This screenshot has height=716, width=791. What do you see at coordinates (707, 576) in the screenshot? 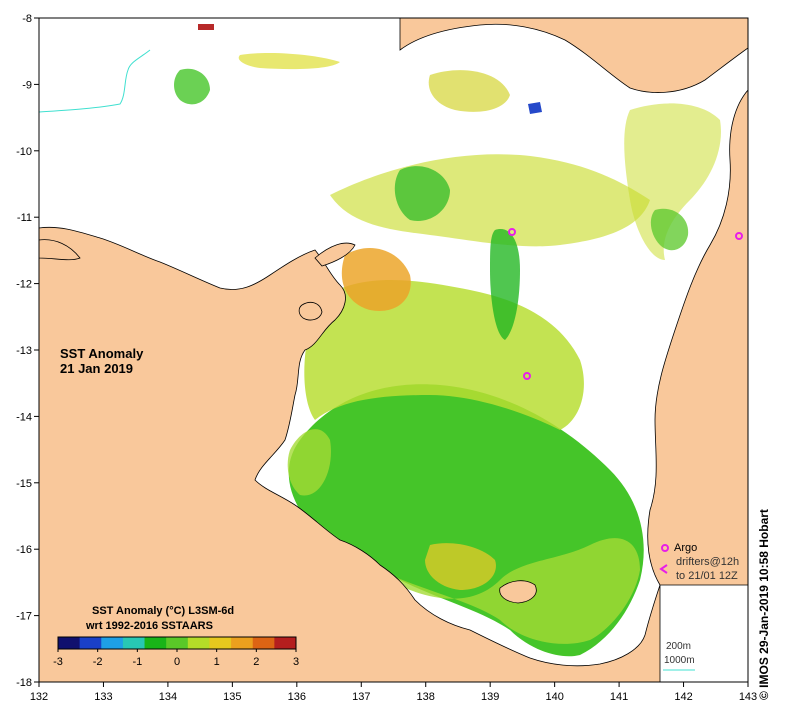
I see `legend-drifters-period: to 21/01 12Z` at bounding box center [707, 576].